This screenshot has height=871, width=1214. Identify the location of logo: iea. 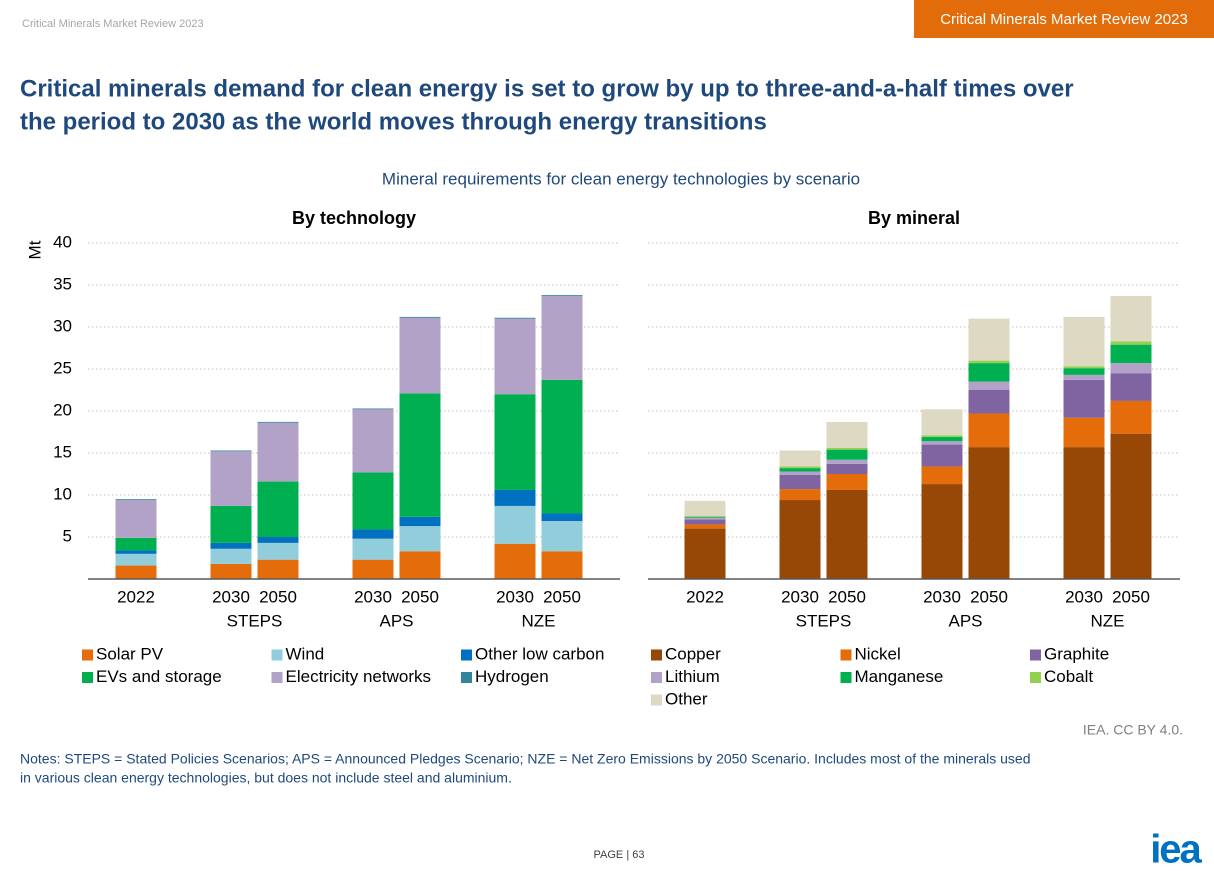
(1176, 849).